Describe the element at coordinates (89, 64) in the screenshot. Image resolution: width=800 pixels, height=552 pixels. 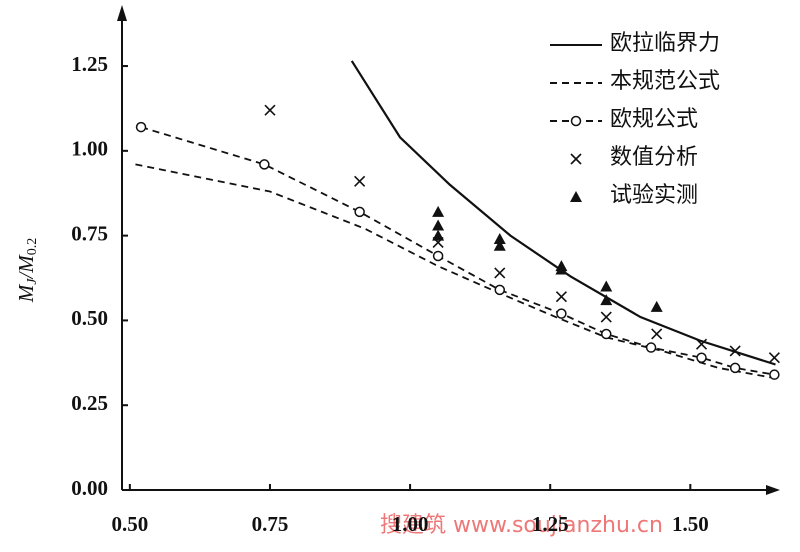
I see `y-tick-label: 1.25` at that location.